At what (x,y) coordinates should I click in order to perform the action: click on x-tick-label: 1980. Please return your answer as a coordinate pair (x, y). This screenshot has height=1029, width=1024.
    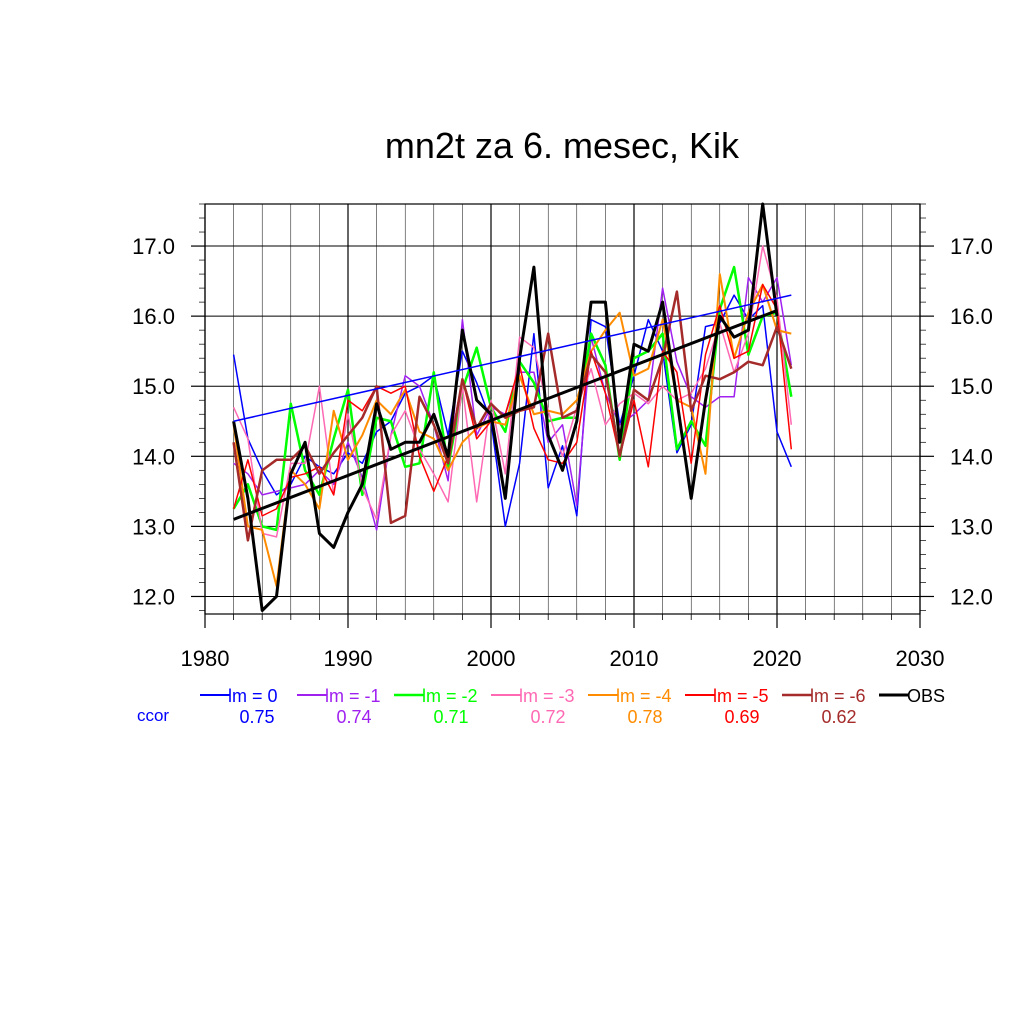
    Looking at the image, I should click on (205, 658).